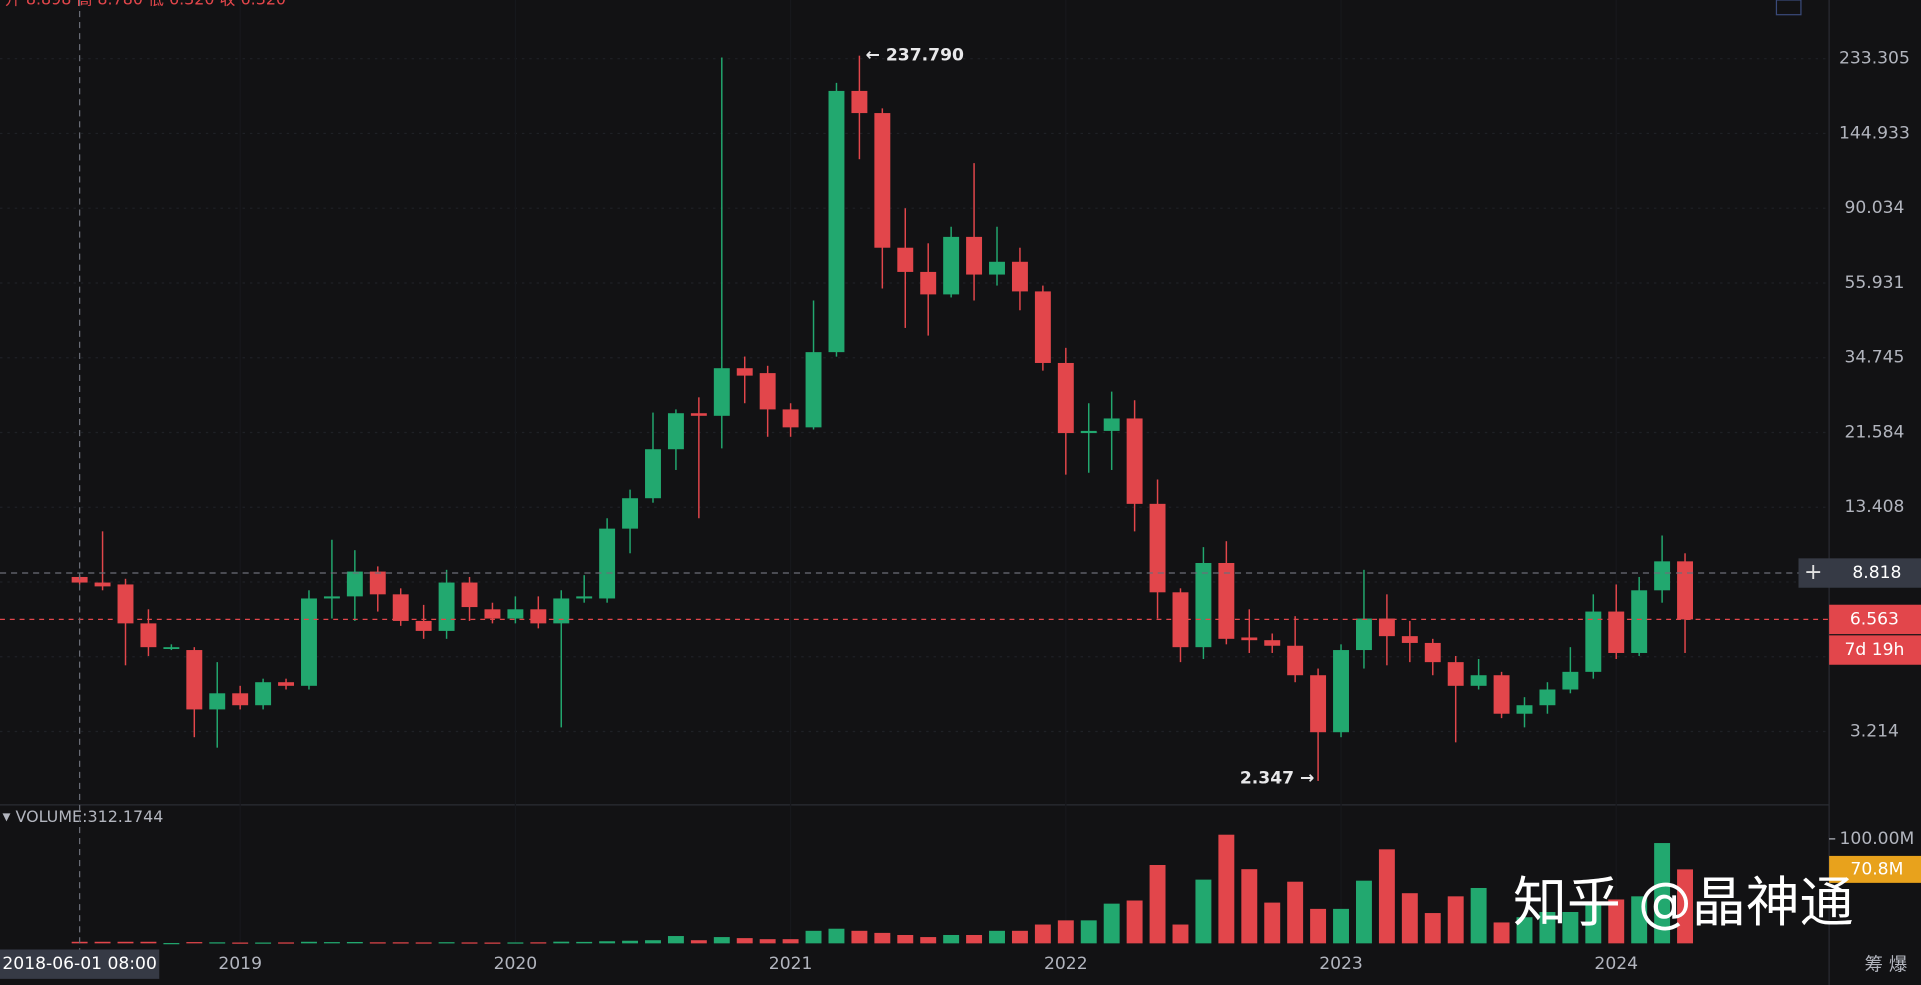  What do you see at coordinates (1066, 964) in the screenshot?
I see `x-tick-label: 2022` at bounding box center [1066, 964].